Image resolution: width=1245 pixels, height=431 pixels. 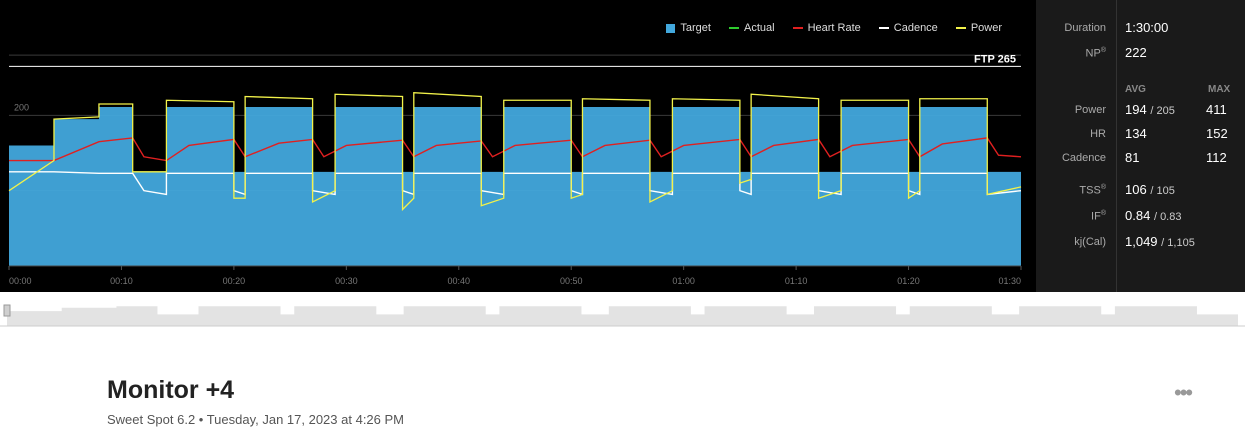 What do you see at coordinates (1150, 109) in the screenshot?
I see `power-avg: 194 / 205` at bounding box center [1150, 109].